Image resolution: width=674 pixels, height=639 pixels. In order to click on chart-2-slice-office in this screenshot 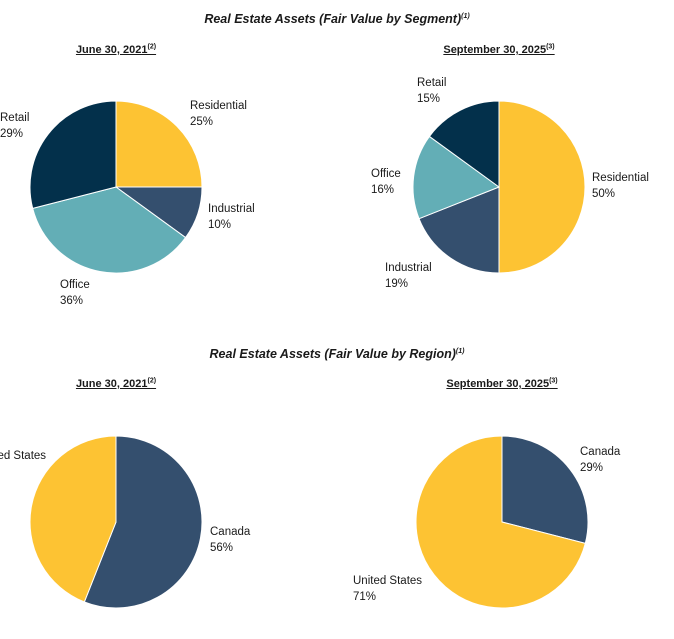, I will do `click(456, 177)`.